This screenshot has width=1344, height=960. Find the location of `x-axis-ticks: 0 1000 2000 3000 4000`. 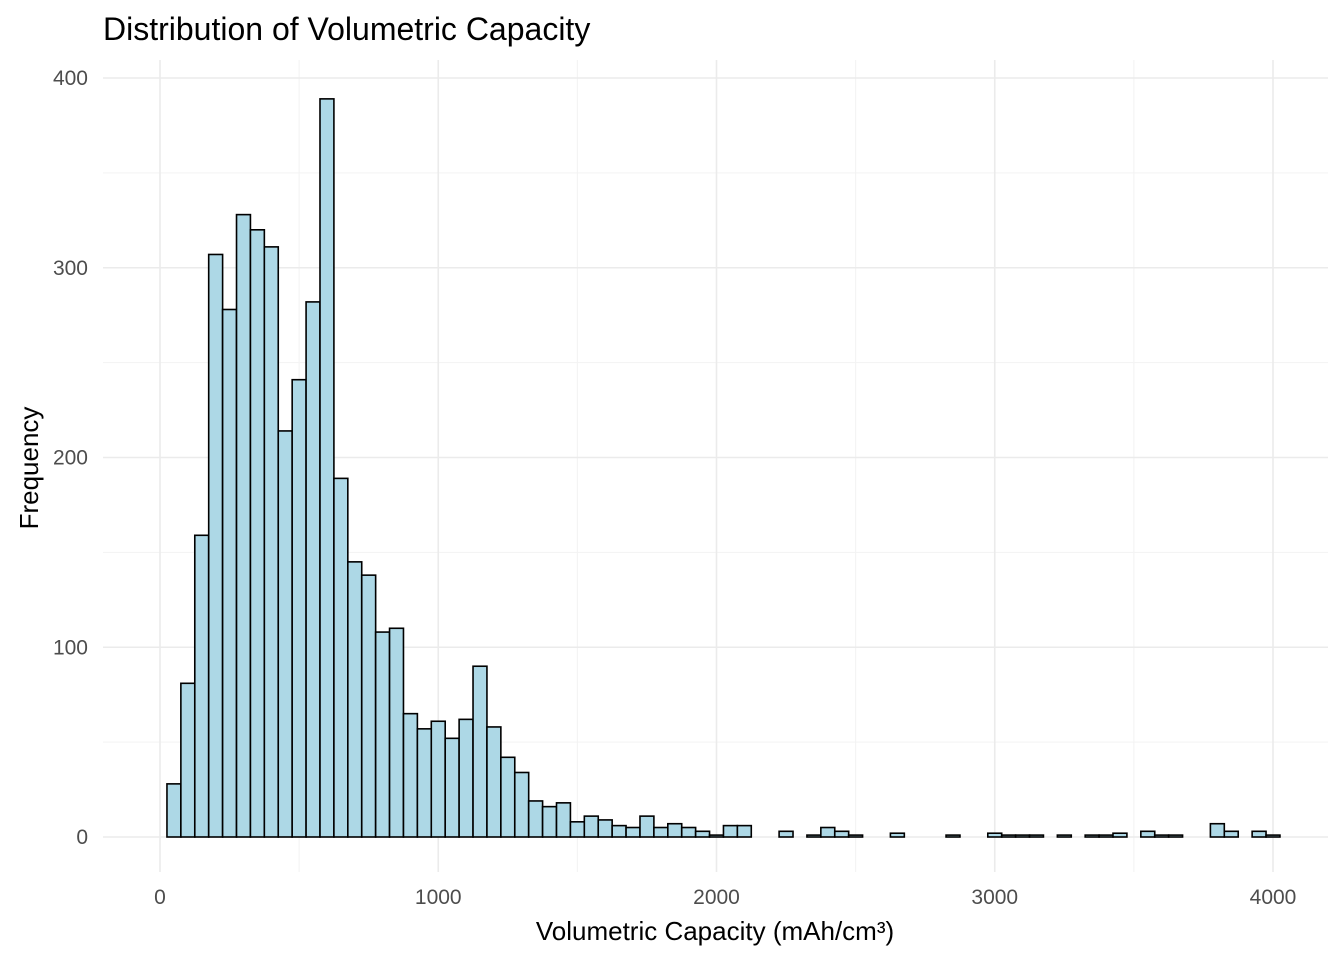

x-axis-ticks: 0 1000 2000 3000 4000 is located at coordinates (725, 897).